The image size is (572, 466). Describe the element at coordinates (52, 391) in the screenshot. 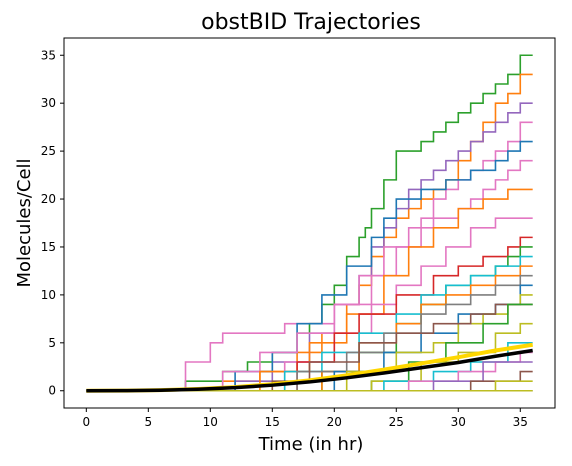

I see `y-tick-label: 0` at that location.